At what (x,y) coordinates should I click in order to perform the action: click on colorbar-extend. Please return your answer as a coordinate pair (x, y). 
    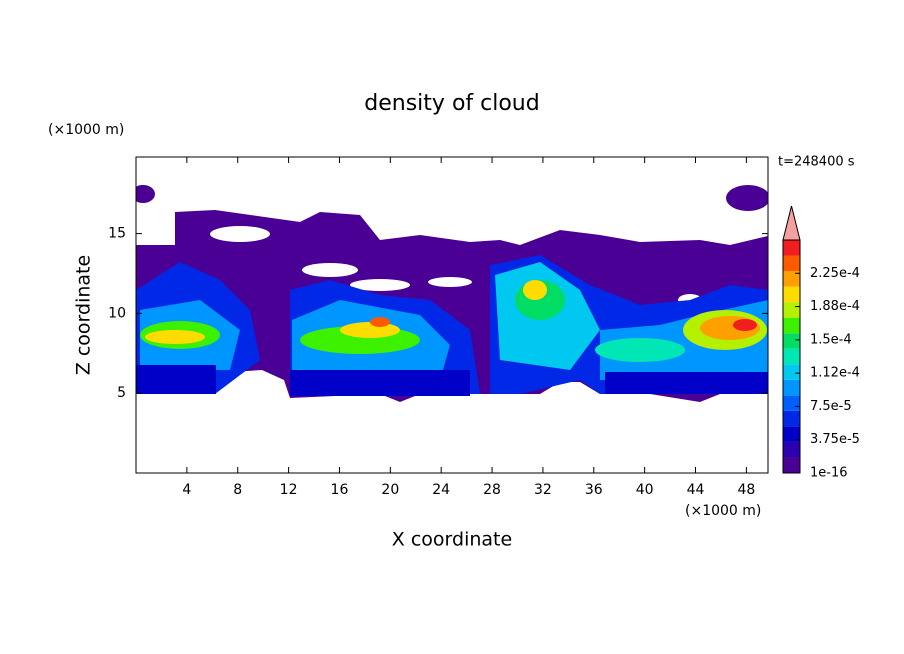
    Looking at the image, I should click on (791, 223).